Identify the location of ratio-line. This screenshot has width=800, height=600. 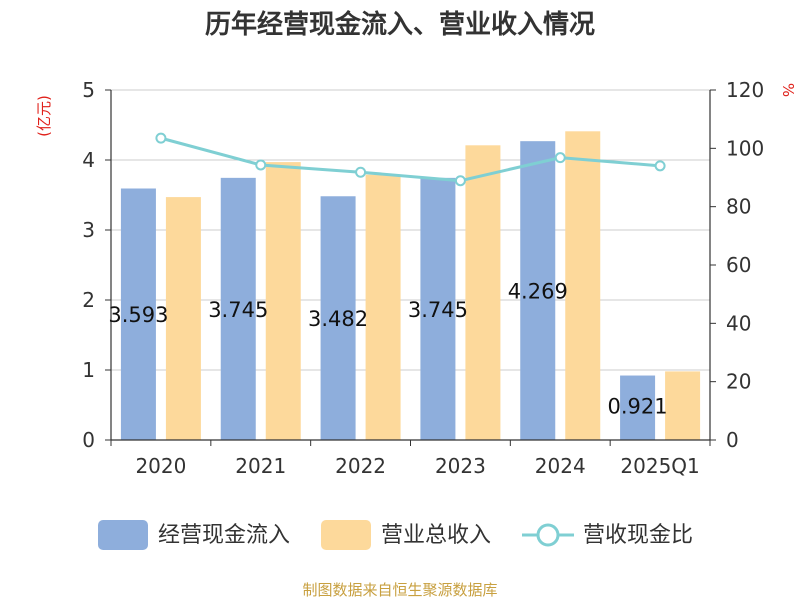
(410, 159).